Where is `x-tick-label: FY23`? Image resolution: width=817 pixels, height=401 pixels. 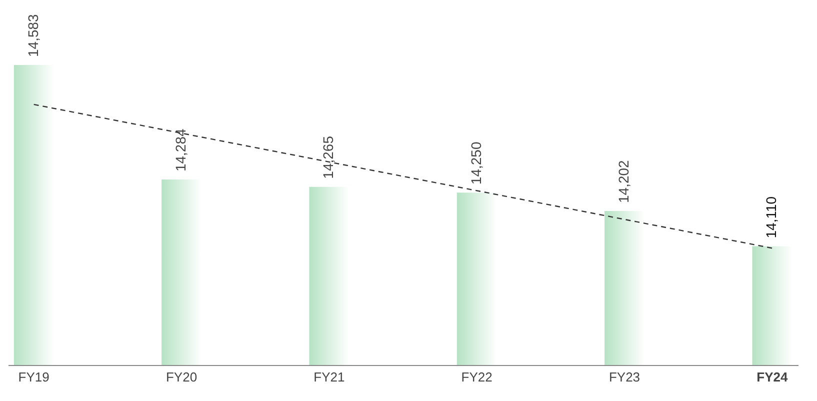 x-tick-label: FY23 is located at coordinates (624, 377).